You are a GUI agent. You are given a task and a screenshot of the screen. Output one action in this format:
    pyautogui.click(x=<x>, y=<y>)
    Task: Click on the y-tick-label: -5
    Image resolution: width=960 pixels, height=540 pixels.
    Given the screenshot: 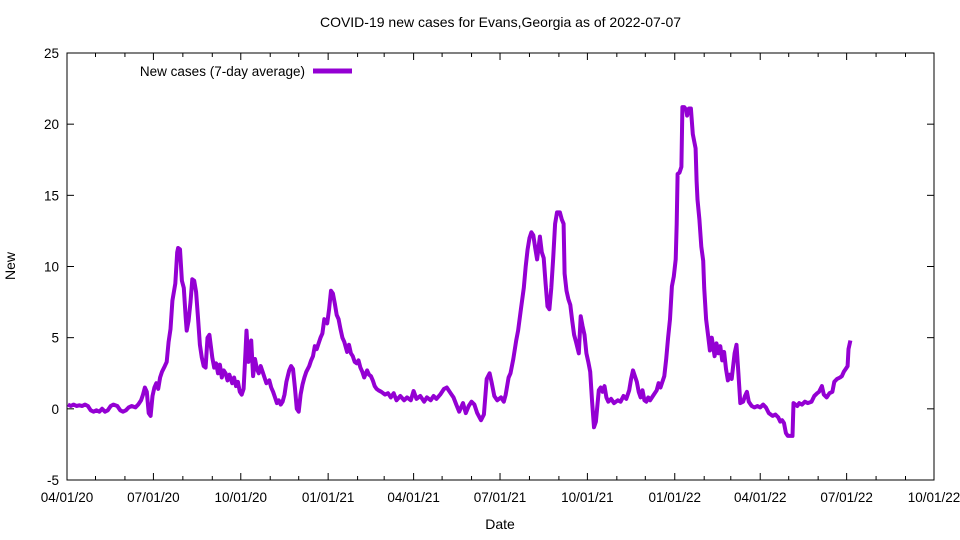 What is the action you would take?
    pyautogui.click(x=53, y=480)
    